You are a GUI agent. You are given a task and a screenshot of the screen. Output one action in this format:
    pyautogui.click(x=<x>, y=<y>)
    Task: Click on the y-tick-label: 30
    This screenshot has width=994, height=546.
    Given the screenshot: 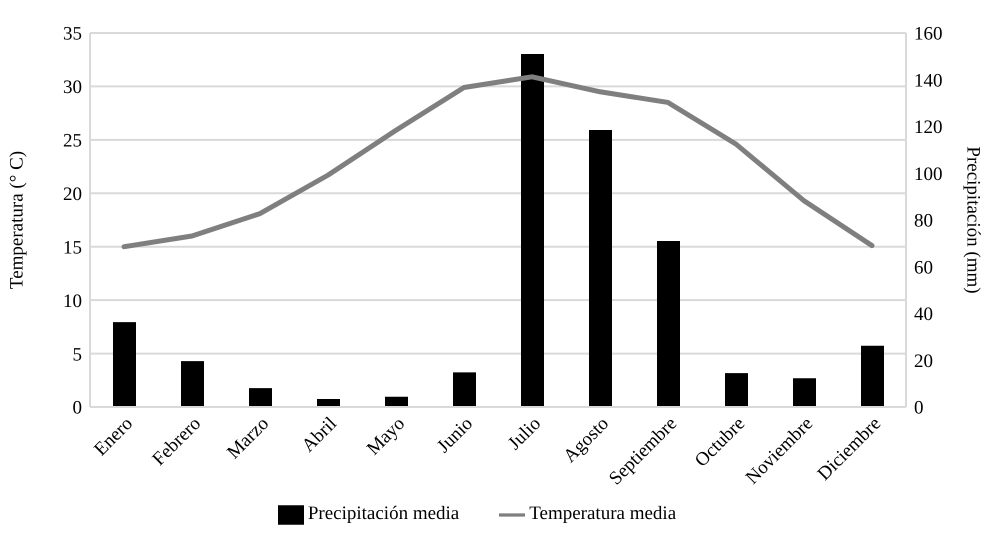 What is the action you would take?
    pyautogui.click(x=72, y=87)
    